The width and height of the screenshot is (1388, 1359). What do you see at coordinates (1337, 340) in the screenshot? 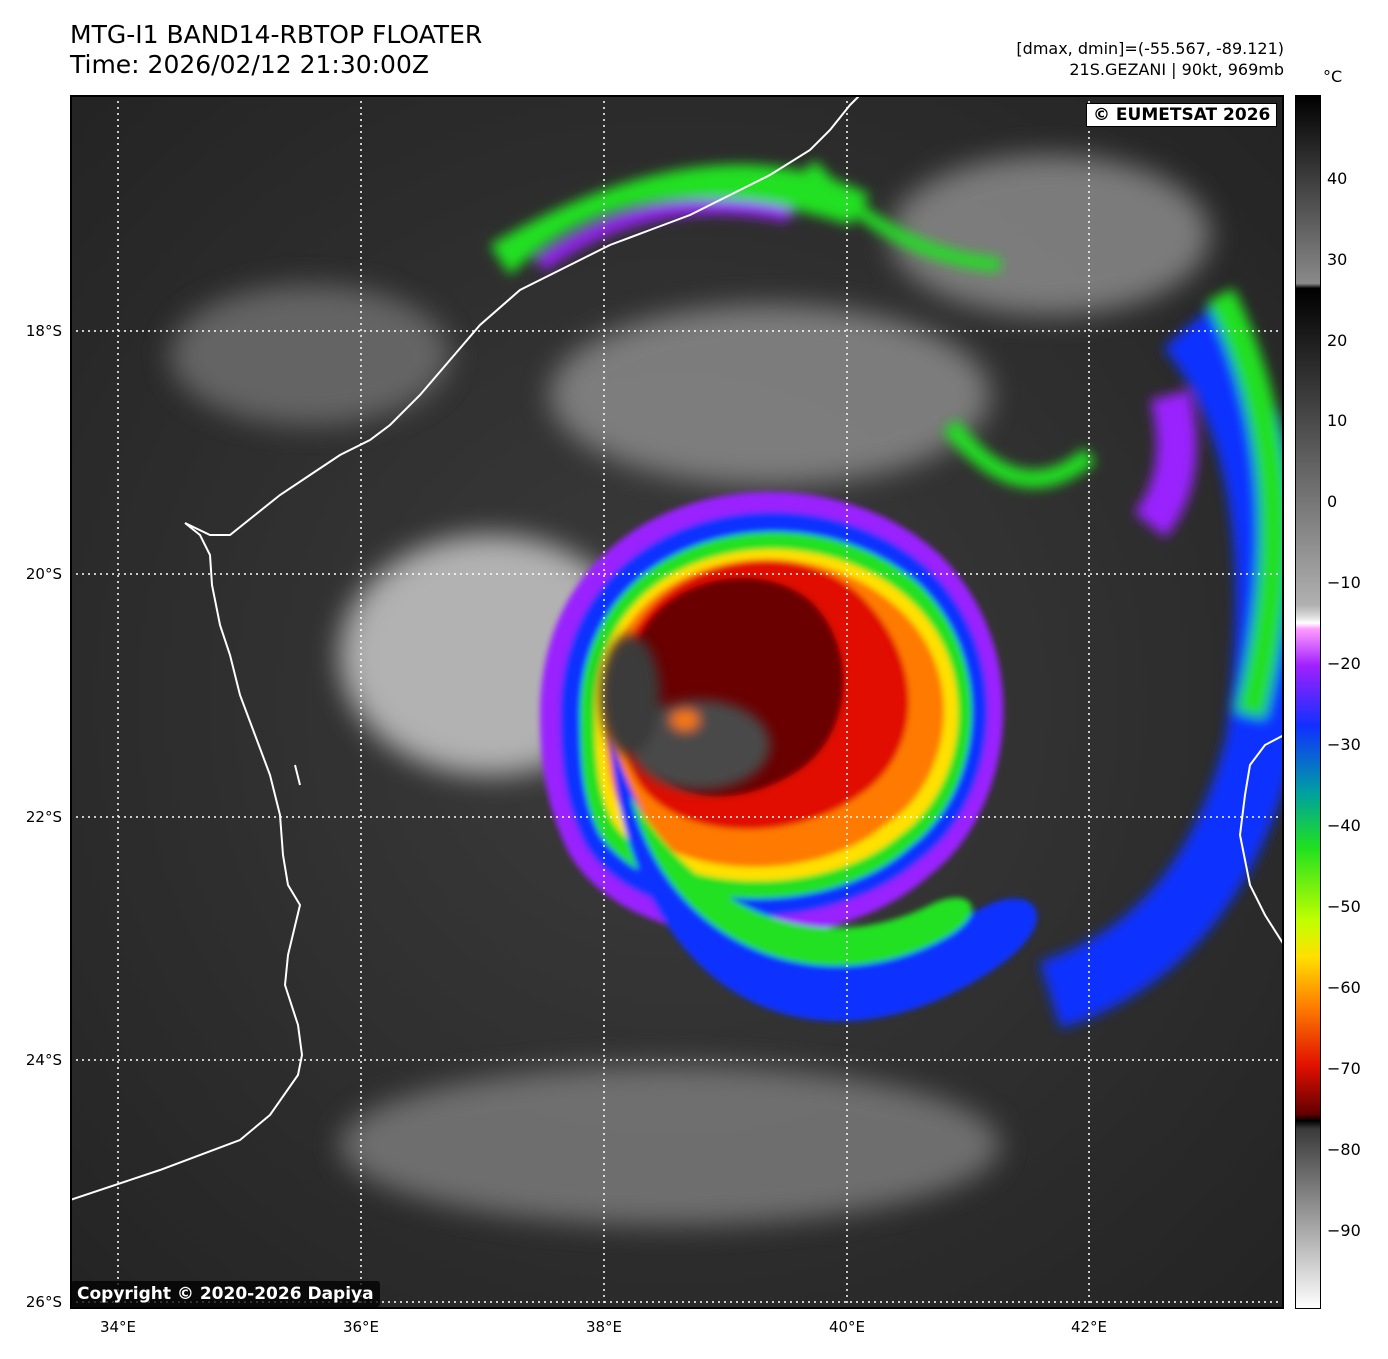
I see `colorbar-tick-20: 20` at bounding box center [1337, 340].